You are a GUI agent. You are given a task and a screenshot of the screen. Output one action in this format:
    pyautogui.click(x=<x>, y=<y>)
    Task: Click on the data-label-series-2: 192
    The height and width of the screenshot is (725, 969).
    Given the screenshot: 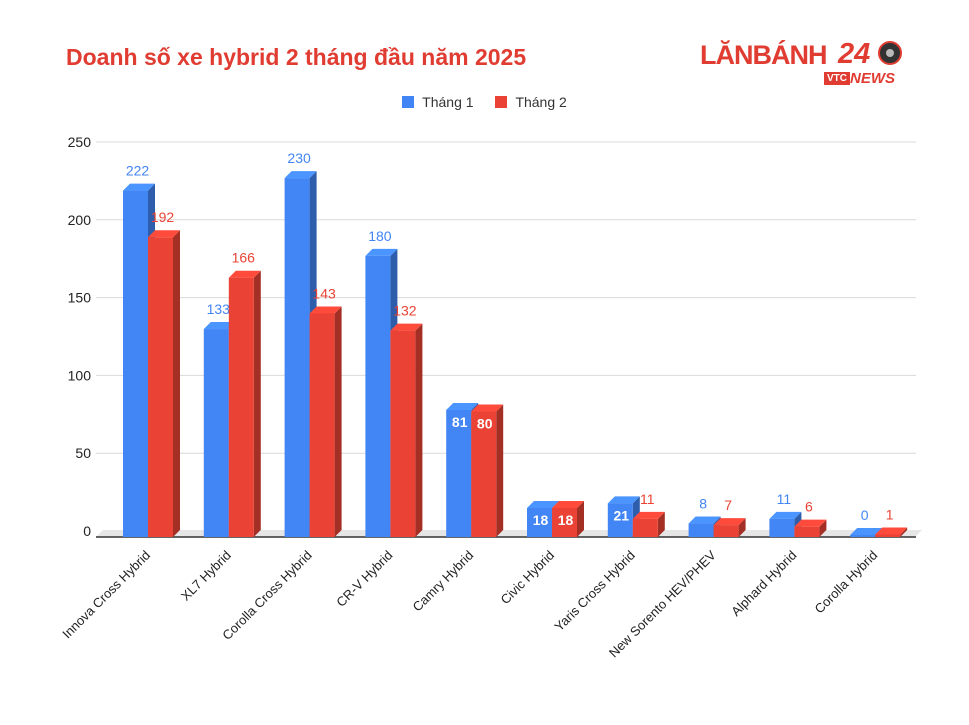 What is the action you would take?
    pyautogui.click(x=163, y=217)
    